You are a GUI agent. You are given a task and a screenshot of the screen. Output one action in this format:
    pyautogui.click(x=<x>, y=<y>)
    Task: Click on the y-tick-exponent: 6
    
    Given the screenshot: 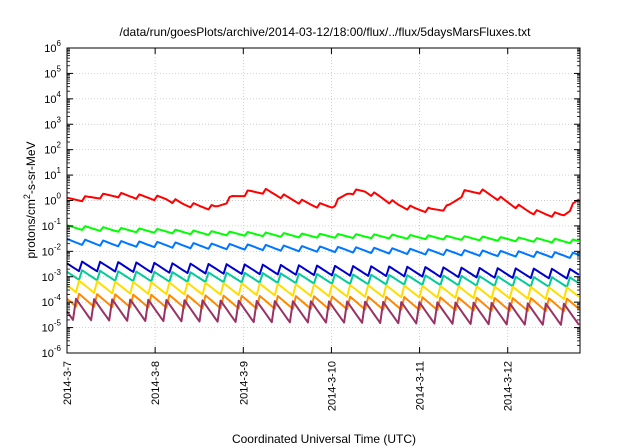 What is the action you would take?
    pyautogui.click(x=59, y=43)
    